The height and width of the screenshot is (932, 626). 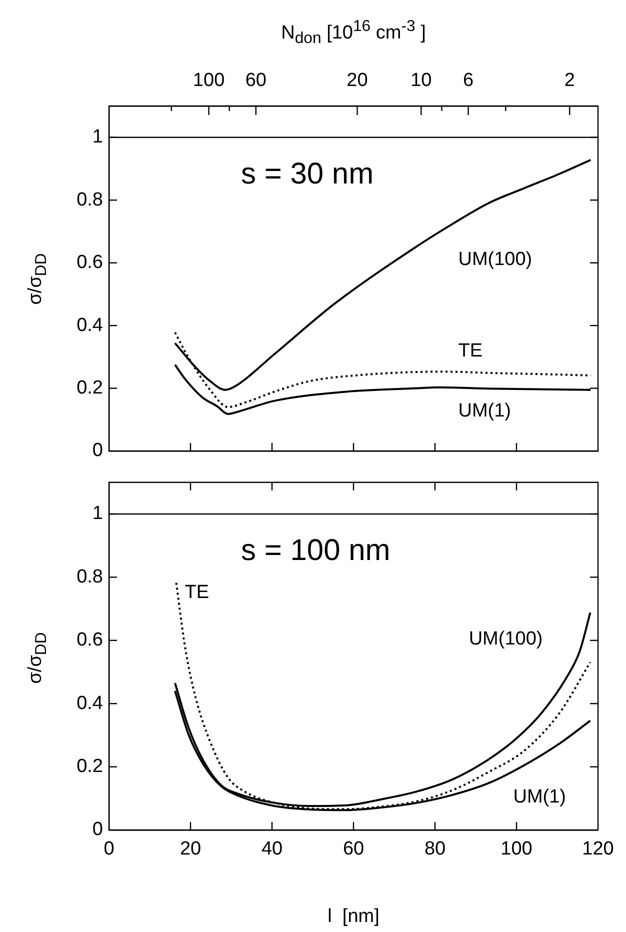 I want to click on x-tick-label: 40, so click(x=272, y=849).